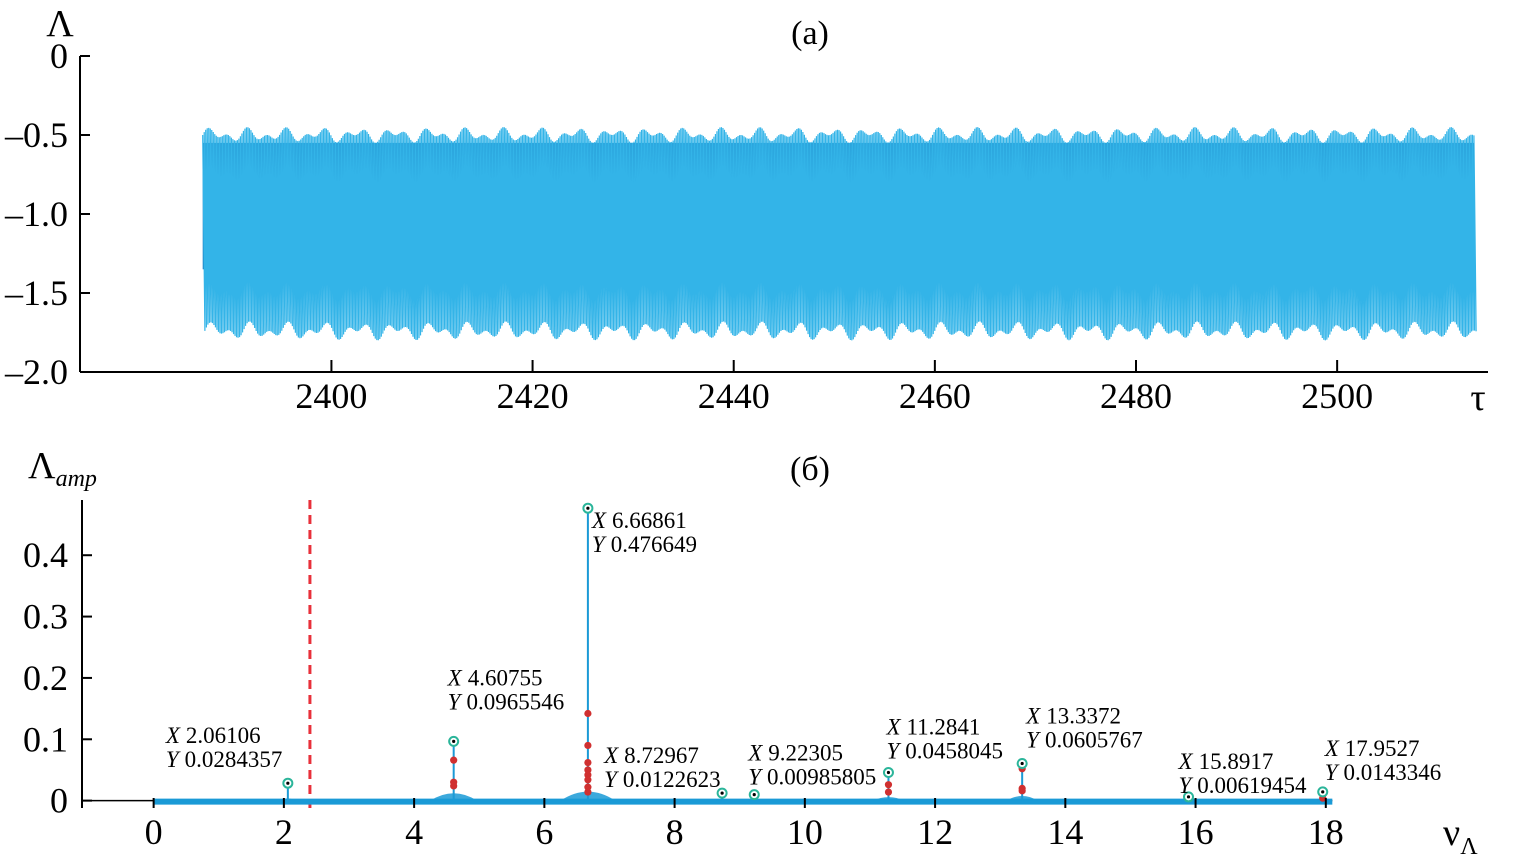  I want to click on panel-a-y-ticks: 0 –0.5 –1.0 –1.5 –2.0, so click(47, 214).